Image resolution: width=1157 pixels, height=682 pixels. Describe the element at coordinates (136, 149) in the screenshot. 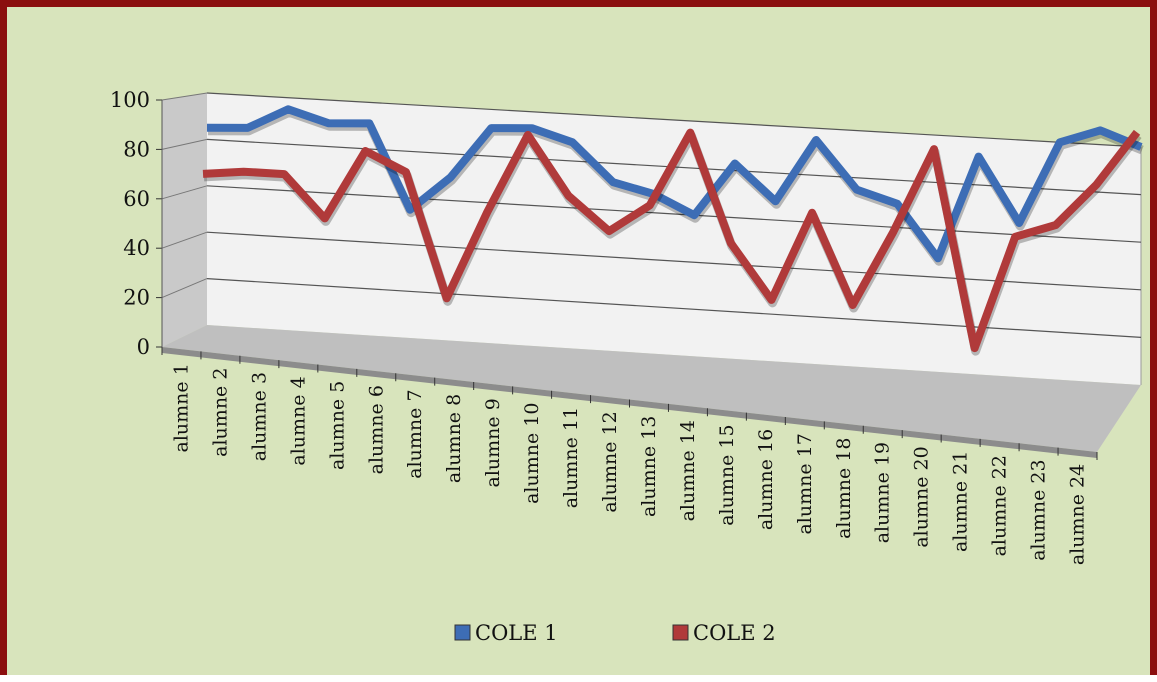

I see `y-tick-label: 80` at that location.